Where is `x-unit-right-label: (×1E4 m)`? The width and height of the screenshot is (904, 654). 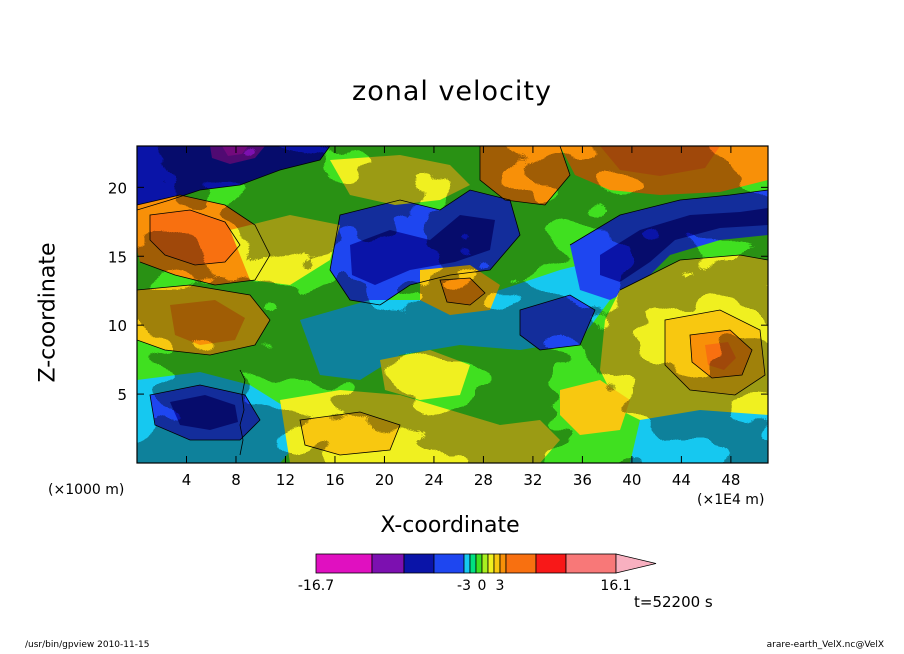
x-unit-right-label: (×1E4 m) is located at coordinates (731, 500).